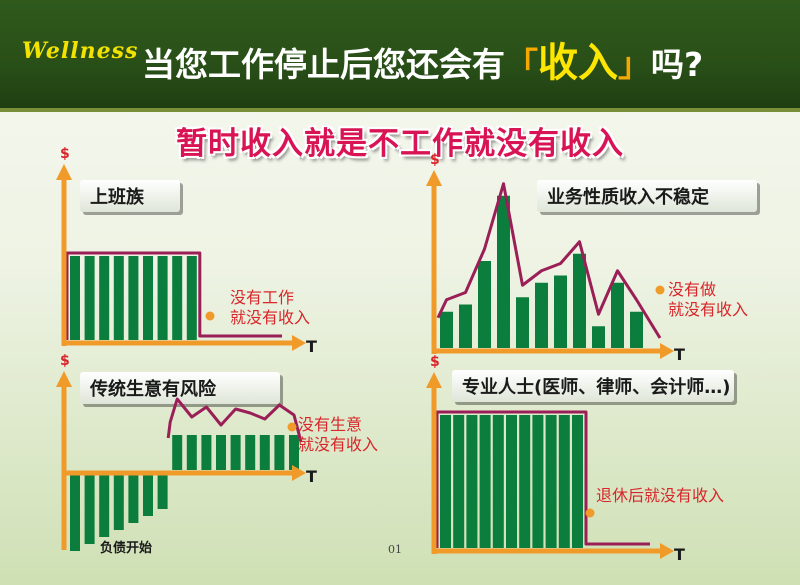 The width and height of the screenshot is (800, 585). Describe the element at coordinates (153, 389) in the screenshot. I see `chart-title: 传统生意有风险` at that location.